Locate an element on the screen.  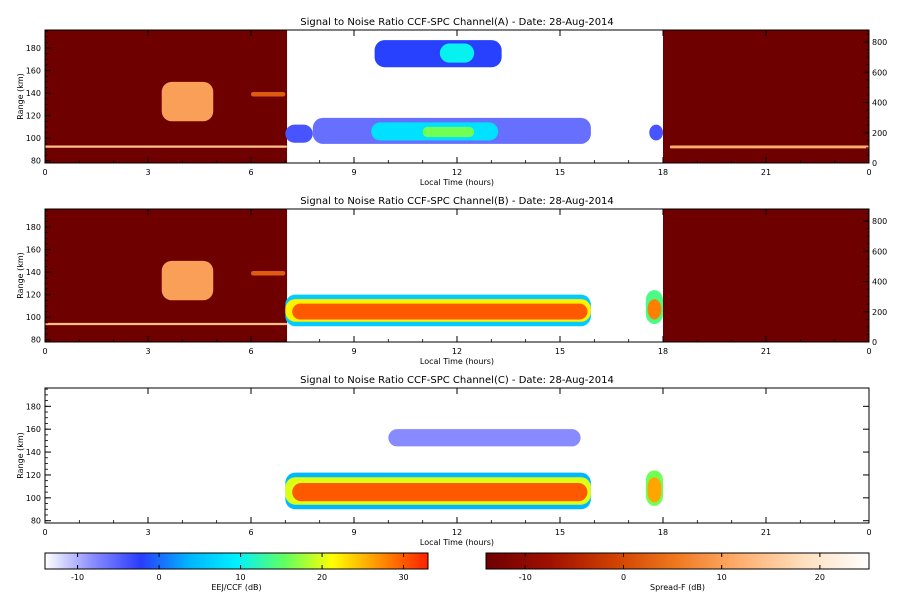
heatmap-layers is located at coordinates (474, 469).